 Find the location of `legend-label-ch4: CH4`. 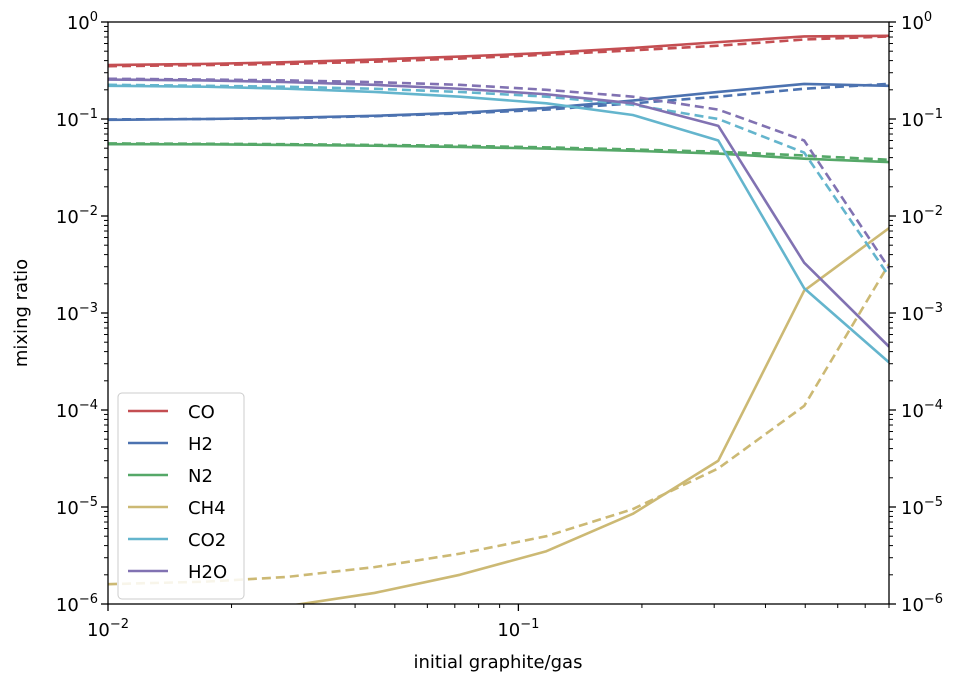

legend-label-ch4: CH4 is located at coordinates (207, 508).